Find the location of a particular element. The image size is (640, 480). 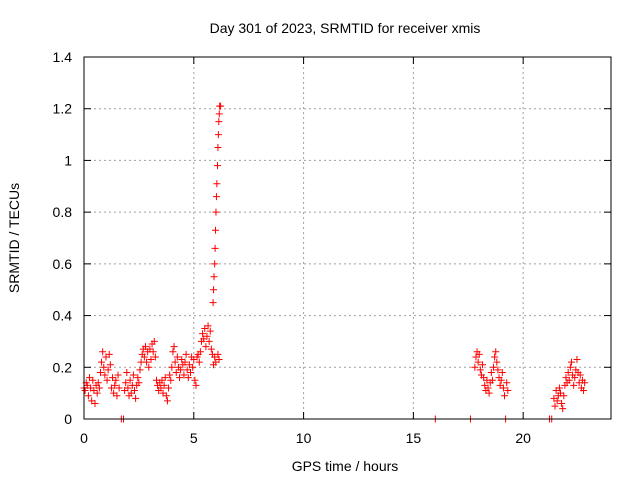

x-tick-label: 5 is located at coordinates (194, 438).